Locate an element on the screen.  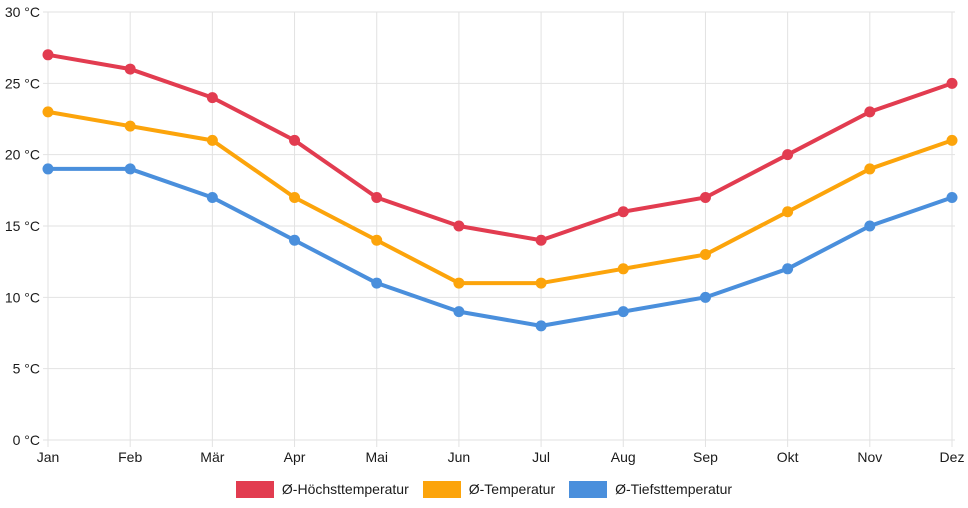
y-axis-tick-label: 20 °C is located at coordinates (22, 155).